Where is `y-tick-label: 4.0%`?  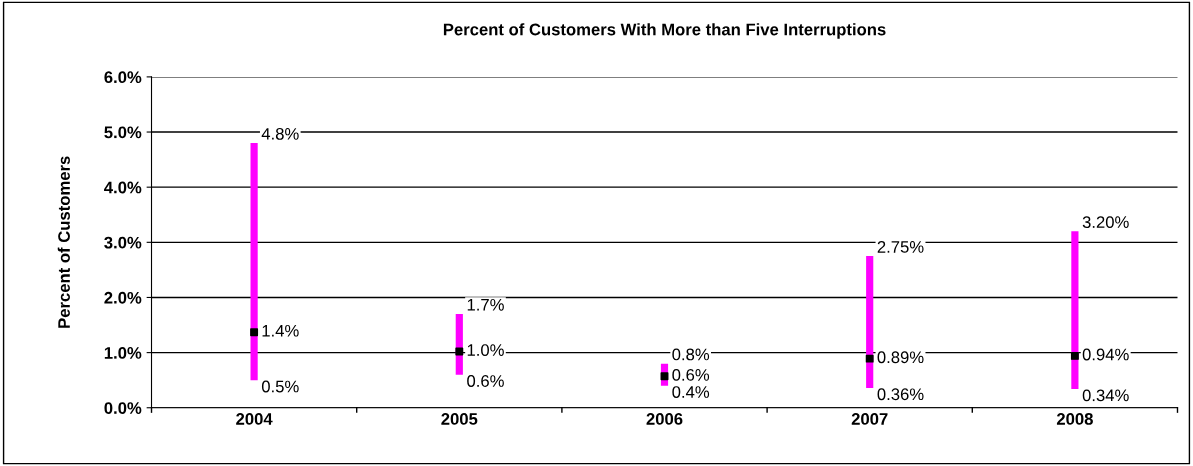 y-tick-label: 4.0% is located at coordinates (123, 187).